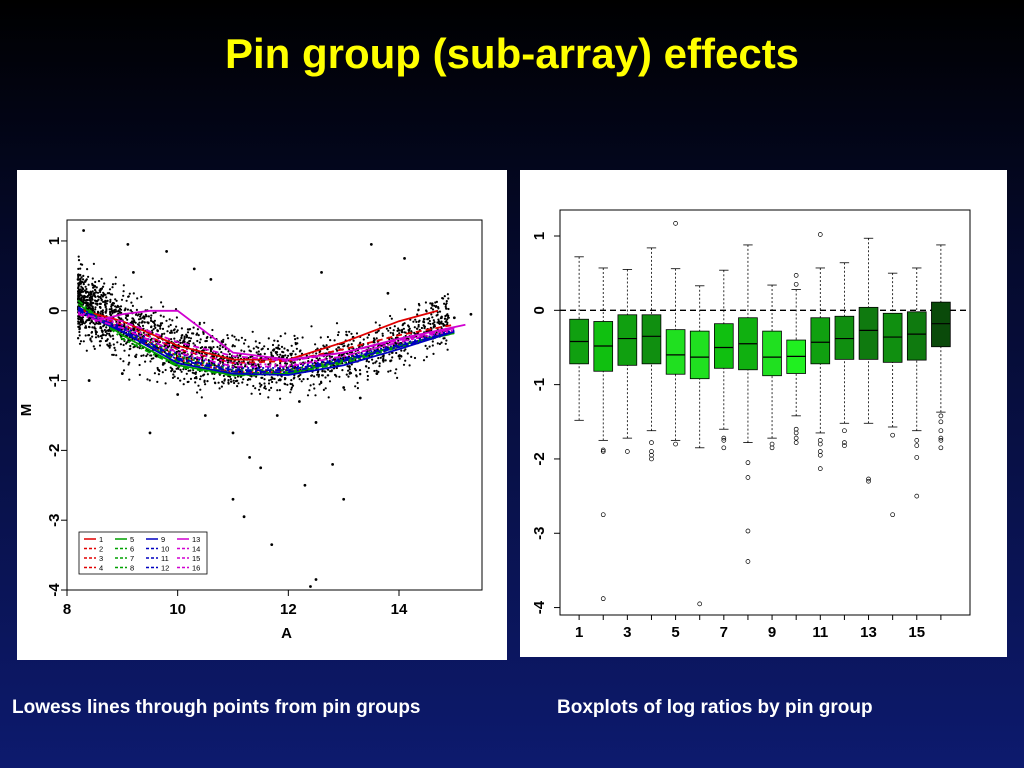 The image size is (1024, 768). Describe the element at coordinates (132, 539) in the screenshot. I see `legend-label: 5` at that location.